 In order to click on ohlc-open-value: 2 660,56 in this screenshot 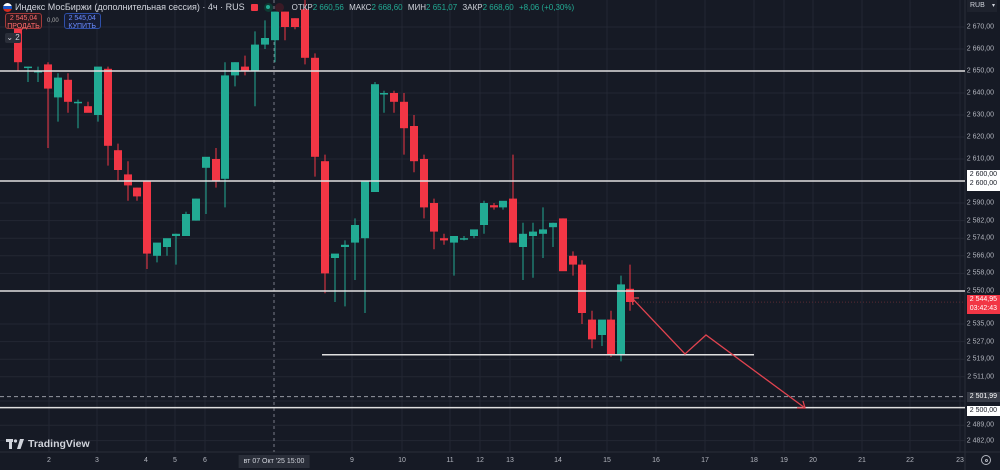, I will do `click(328, 7)`.